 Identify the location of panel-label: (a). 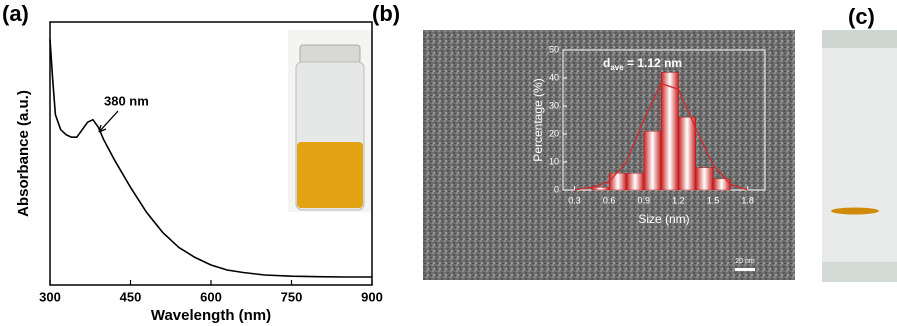
(15, 13).